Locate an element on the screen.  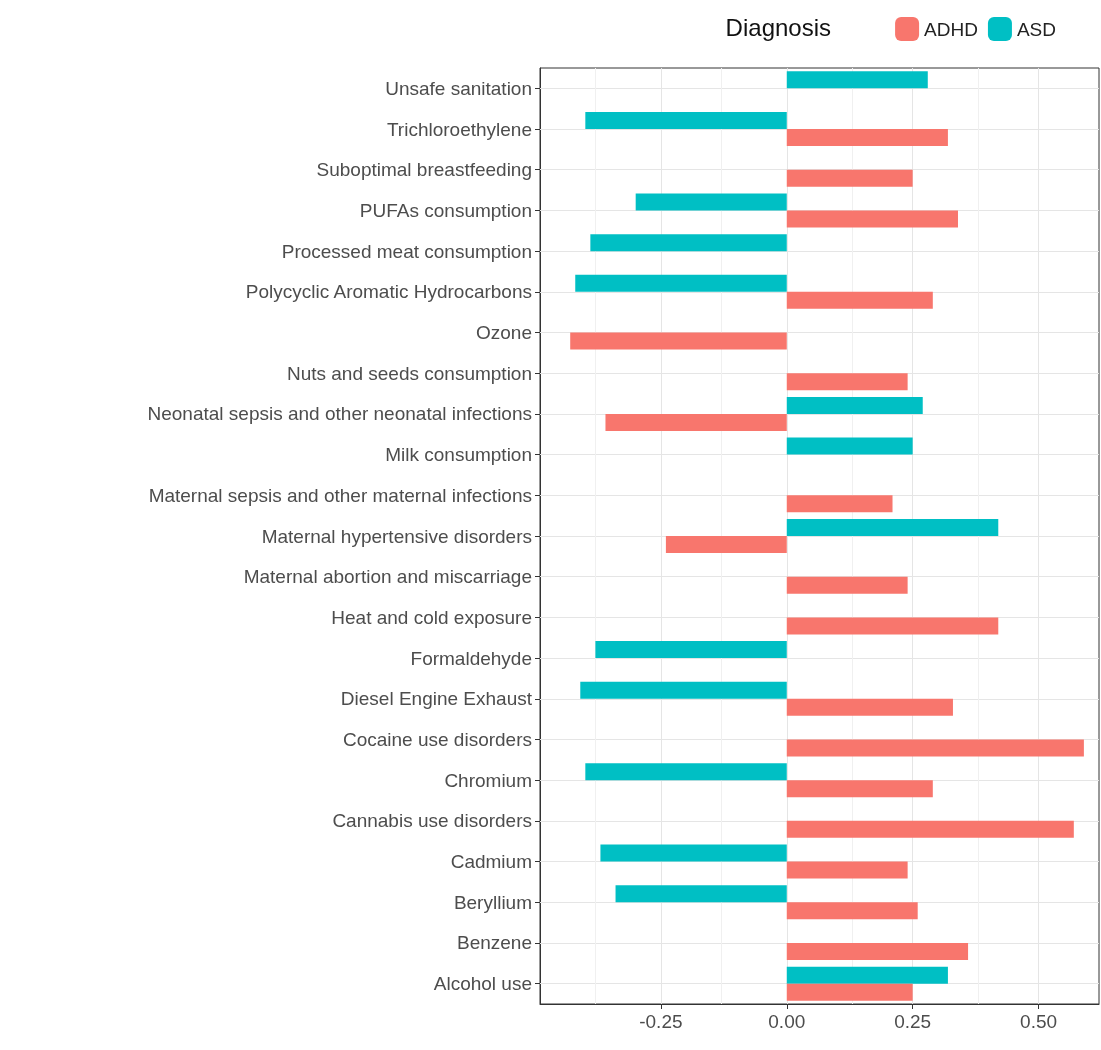
y-tick-label: Benzene is located at coordinates (494, 943).